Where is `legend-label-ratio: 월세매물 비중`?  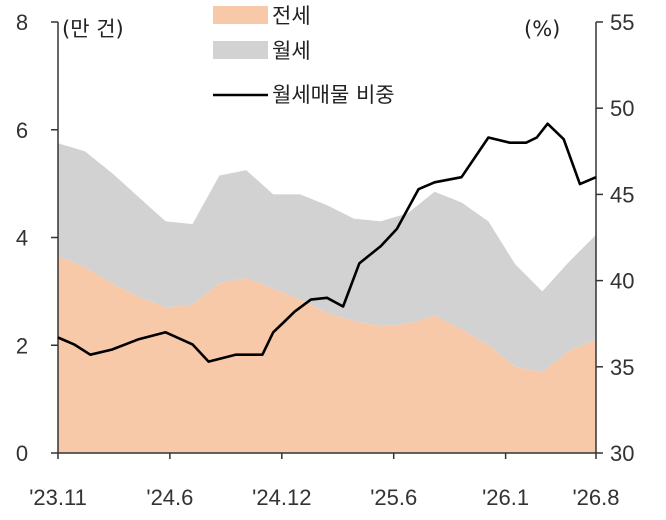
legend-label-ratio: 월세매물 비중 is located at coordinates (333, 95).